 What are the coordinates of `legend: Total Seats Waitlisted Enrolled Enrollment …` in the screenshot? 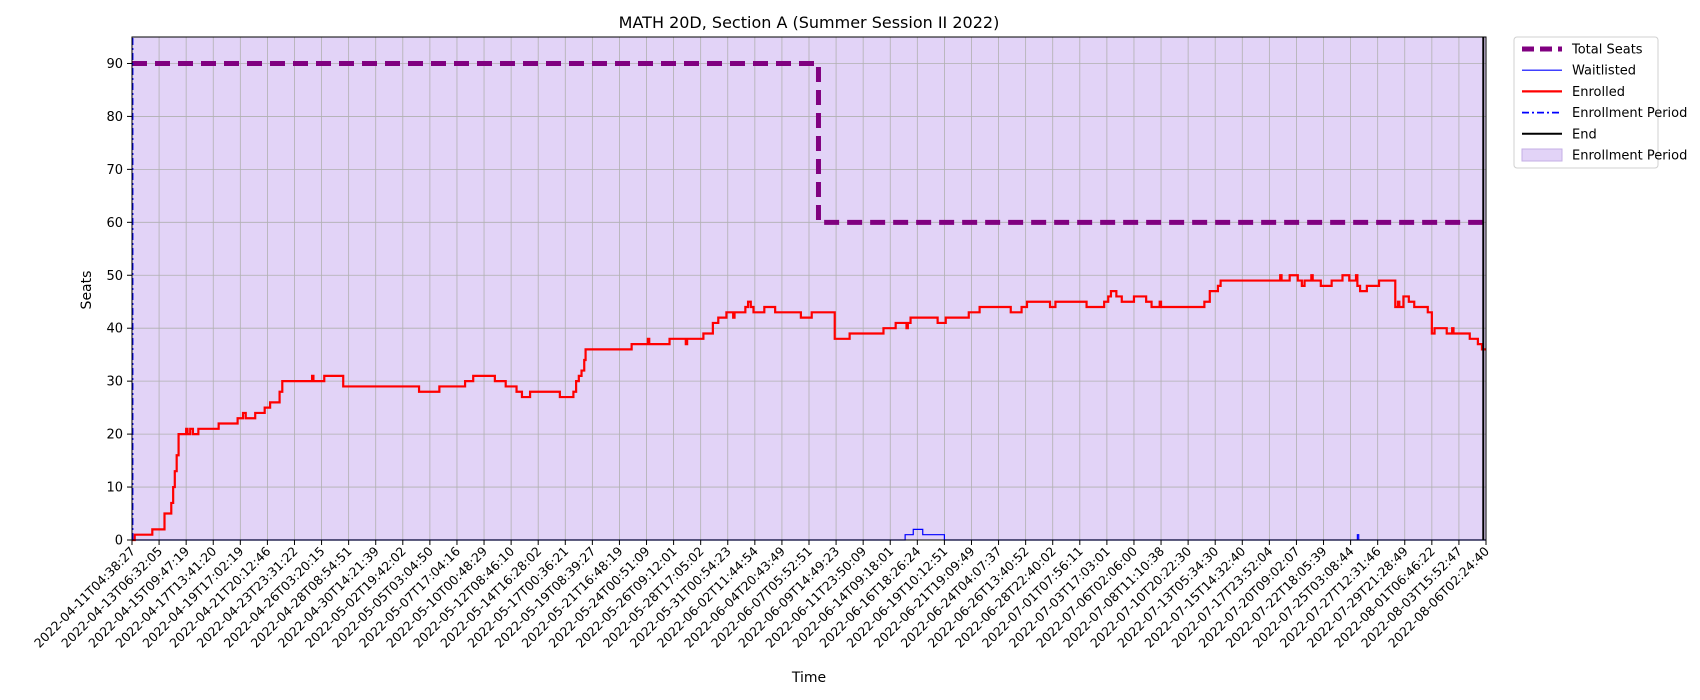 It's located at (1600, 102).